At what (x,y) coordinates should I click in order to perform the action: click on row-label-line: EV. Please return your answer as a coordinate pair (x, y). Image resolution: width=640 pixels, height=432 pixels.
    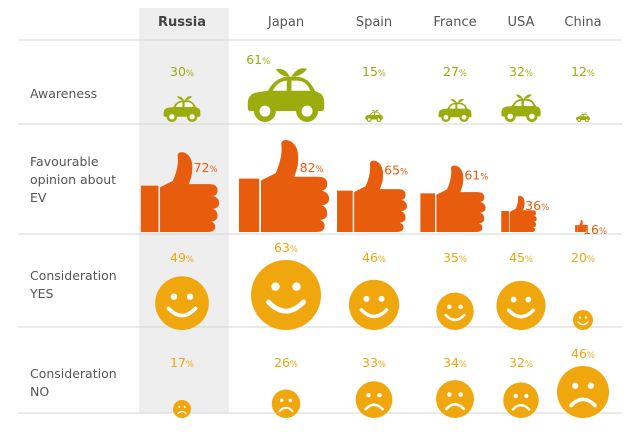
    Looking at the image, I should click on (38, 197).